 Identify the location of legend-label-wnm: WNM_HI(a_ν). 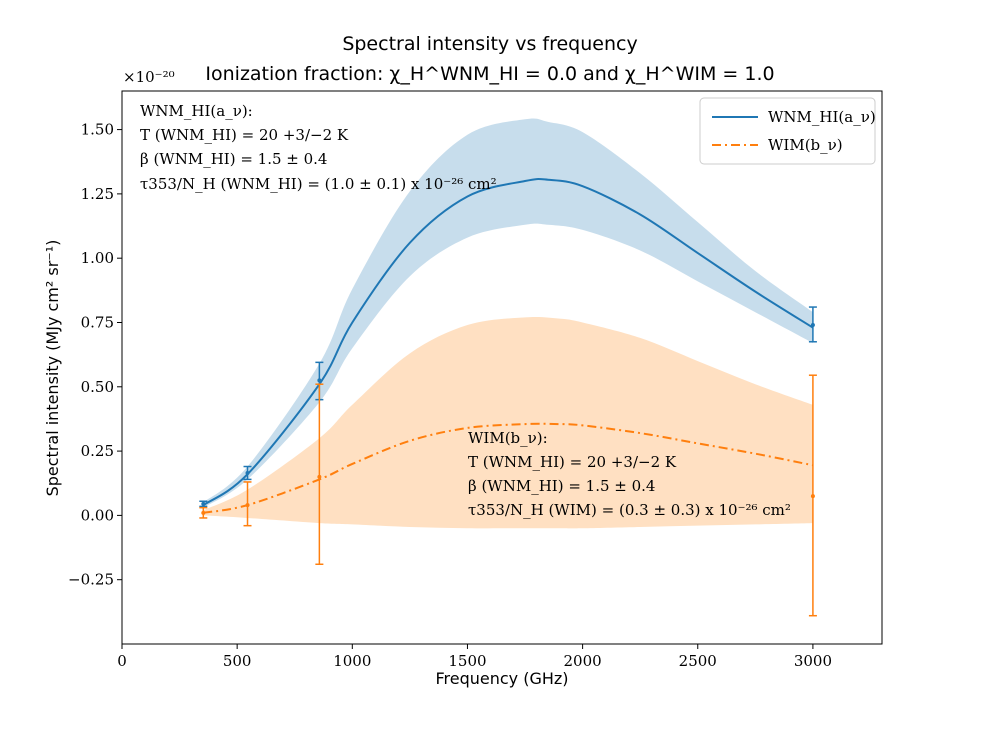
(822, 117).